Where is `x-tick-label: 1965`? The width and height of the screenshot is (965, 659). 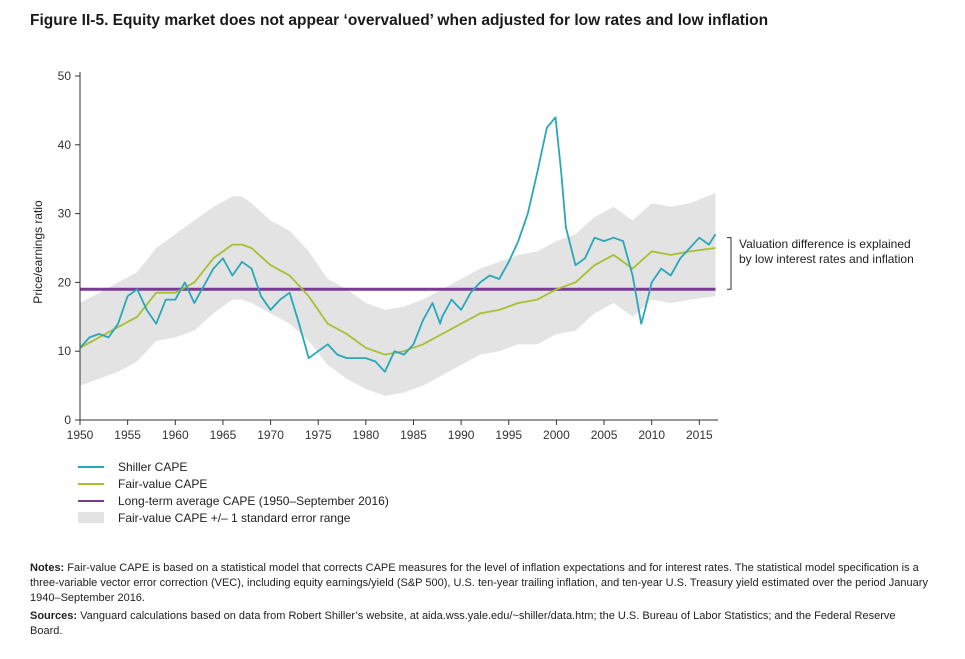 x-tick-label: 1965 is located at coordinates (223, 435).